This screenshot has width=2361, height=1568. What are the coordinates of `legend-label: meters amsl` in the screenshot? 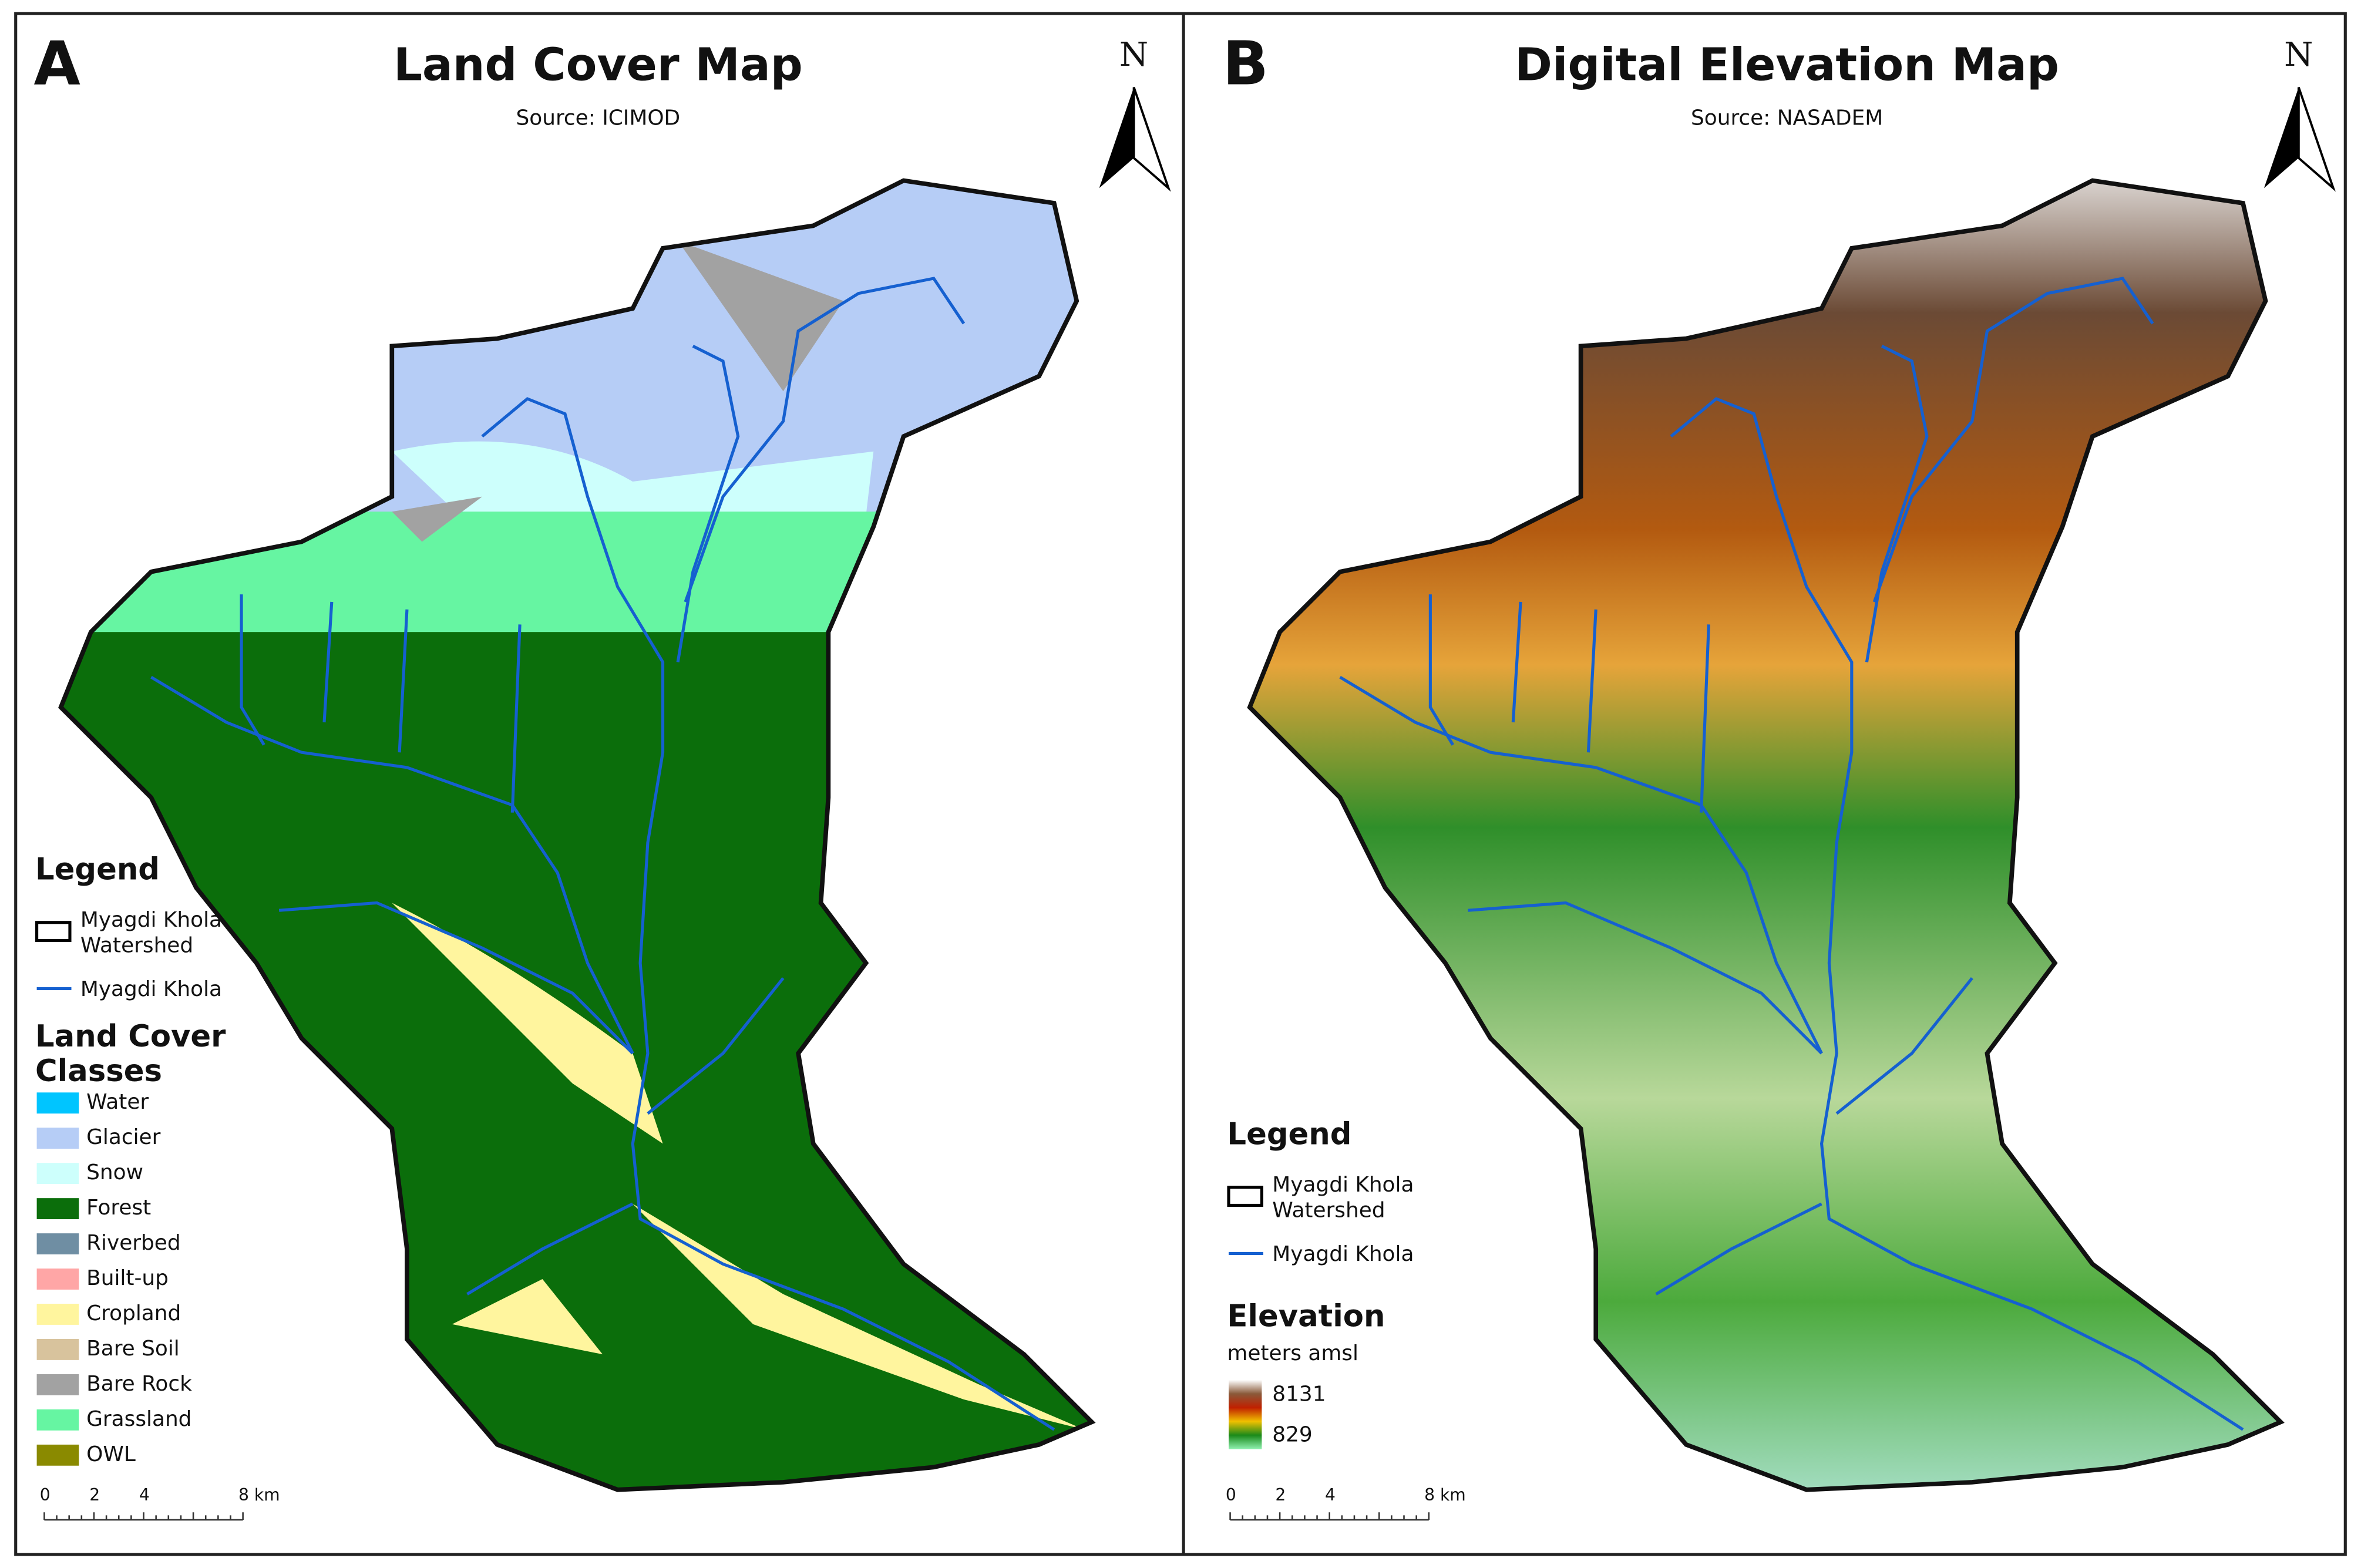 It's located at (1293, 1353).